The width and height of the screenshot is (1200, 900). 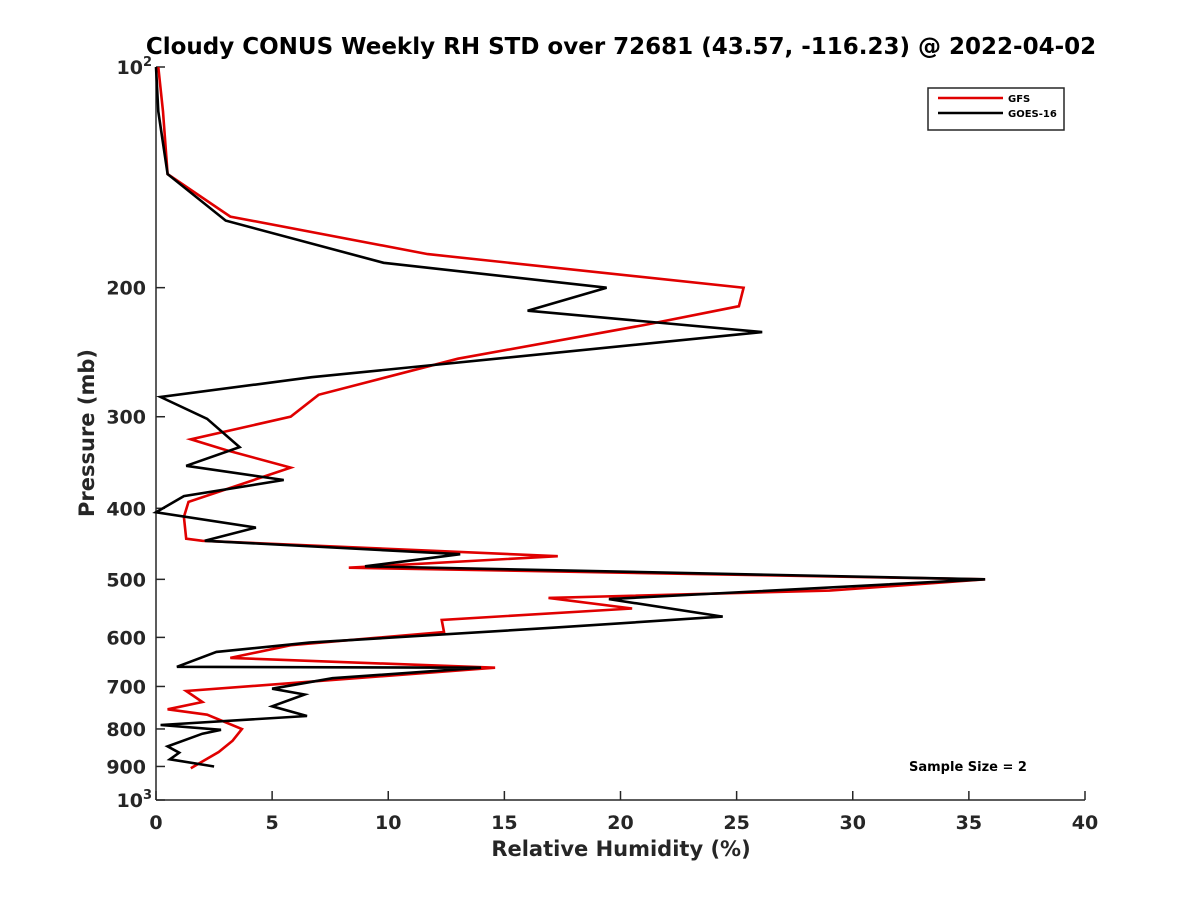 What do you see at coordinates (126, 687) in the screenshot?
I see `y-tick-label: 700` at bounding box center [126, 687].